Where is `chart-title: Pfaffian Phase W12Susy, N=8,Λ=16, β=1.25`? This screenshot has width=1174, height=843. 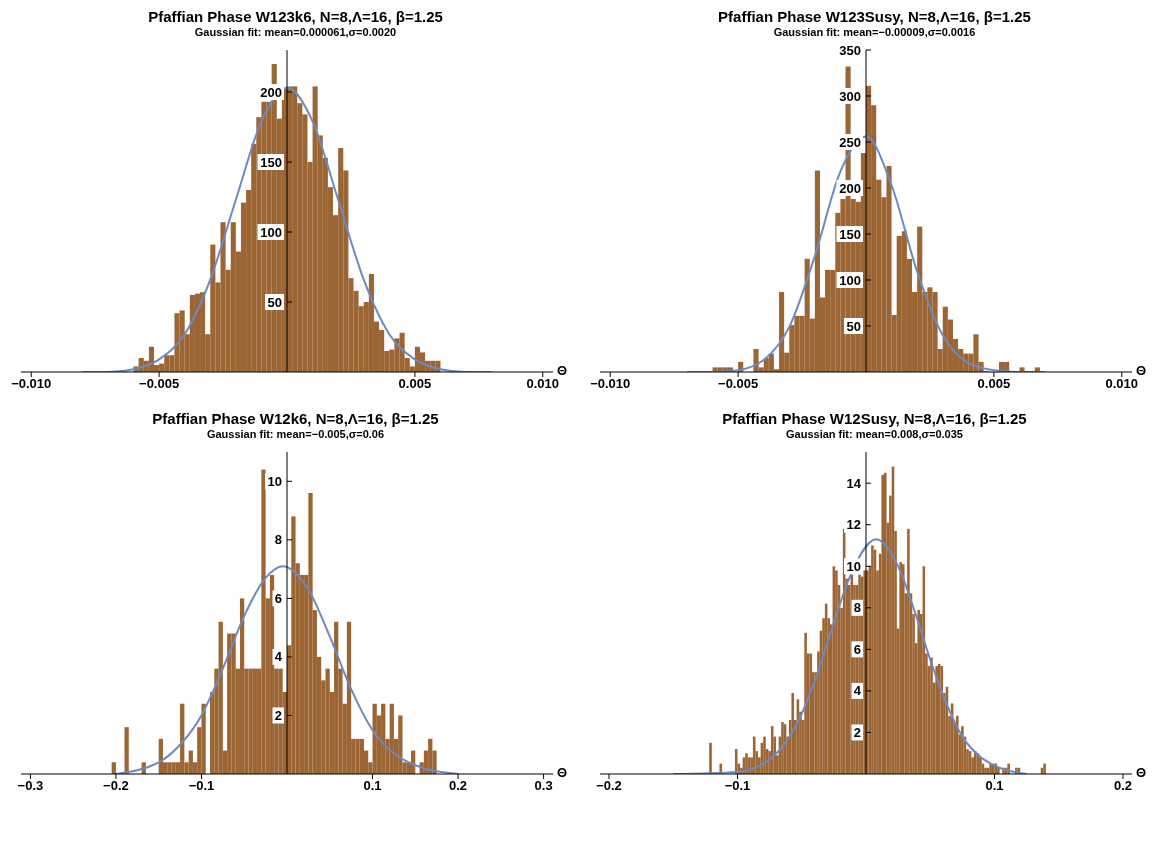
chart-title: Pfaffian Phase W12Susy, N=8,Λ=16, β=1.25 is located at coordinates (874, 418).